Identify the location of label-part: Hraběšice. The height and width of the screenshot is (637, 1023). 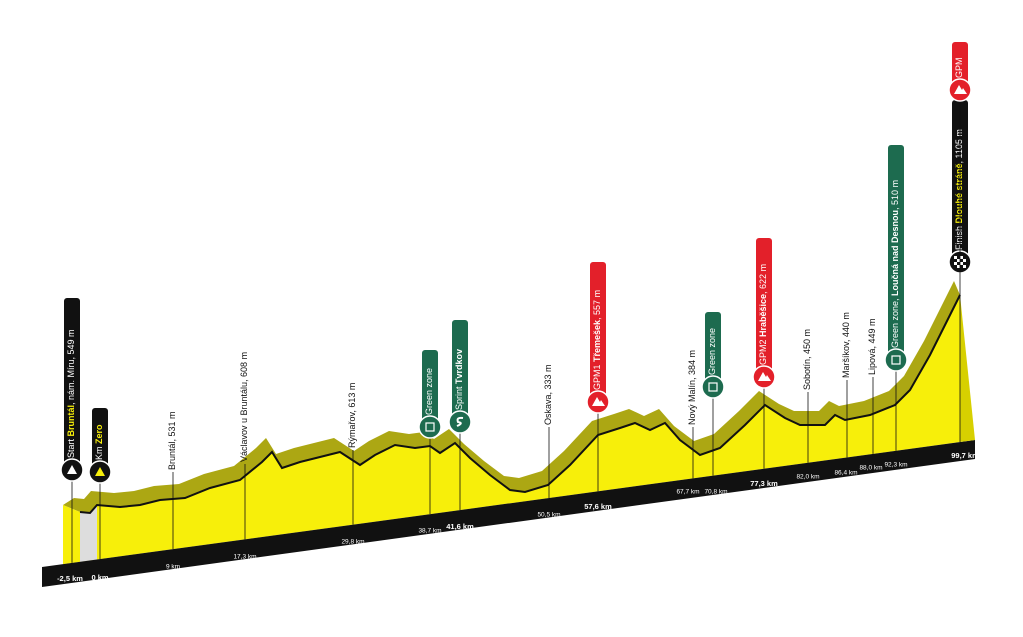
(763, 315).